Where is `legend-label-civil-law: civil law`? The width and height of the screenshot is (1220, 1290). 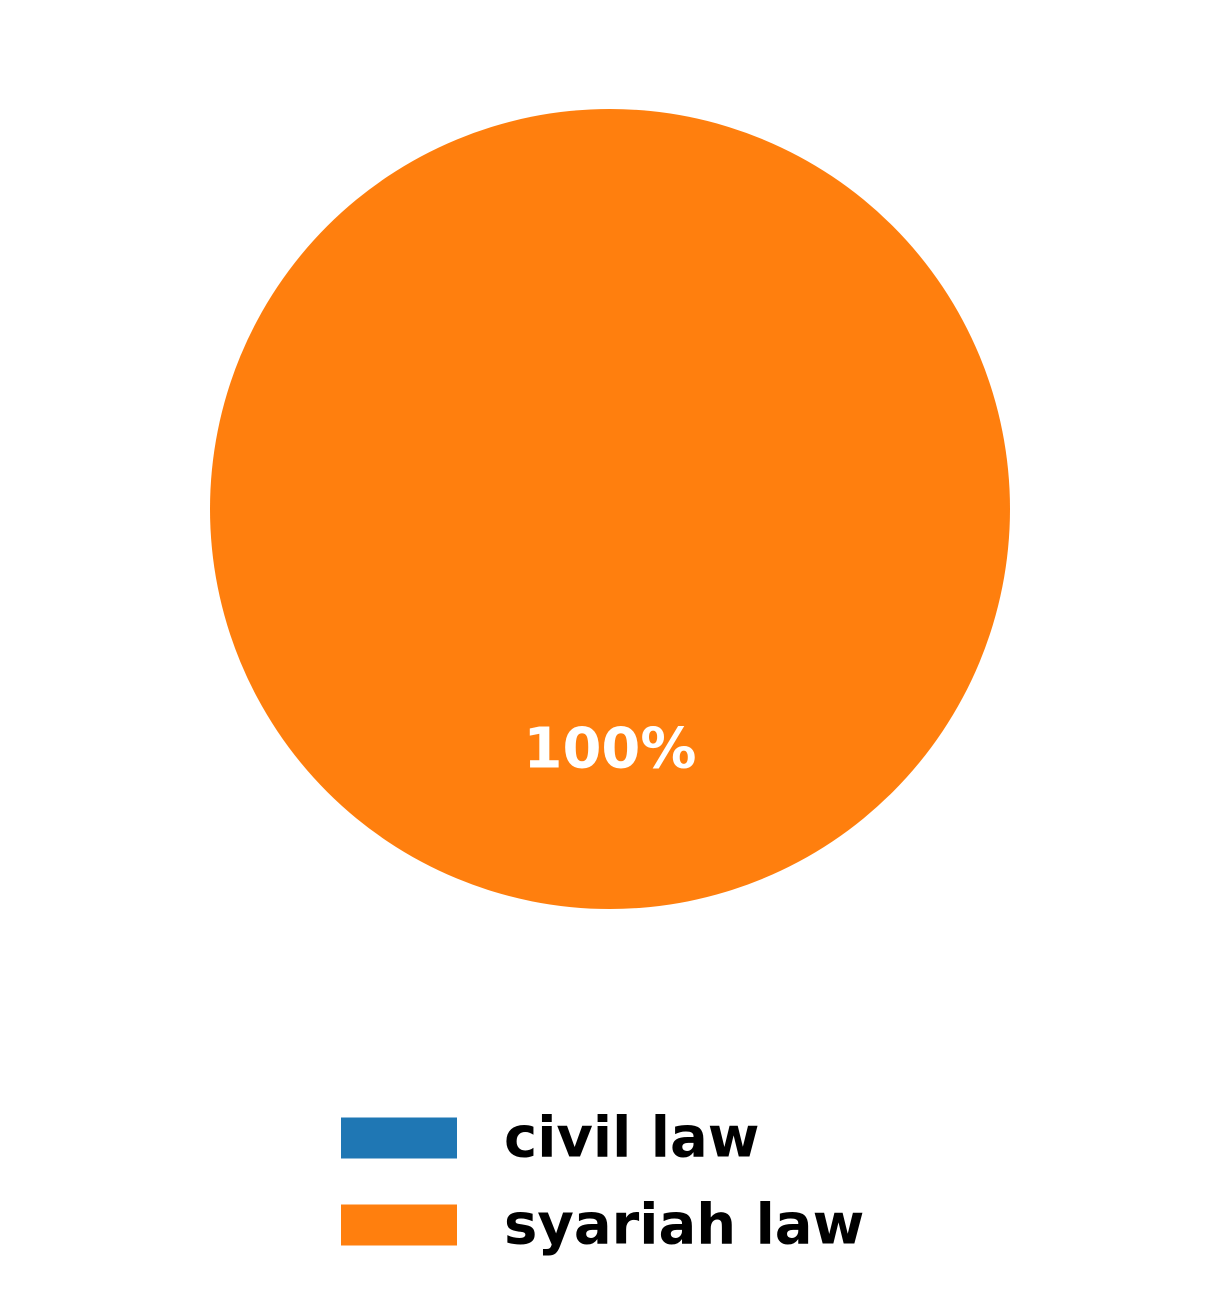 legend-label-civil-law: civil law is located at coordinates (632, 1138).